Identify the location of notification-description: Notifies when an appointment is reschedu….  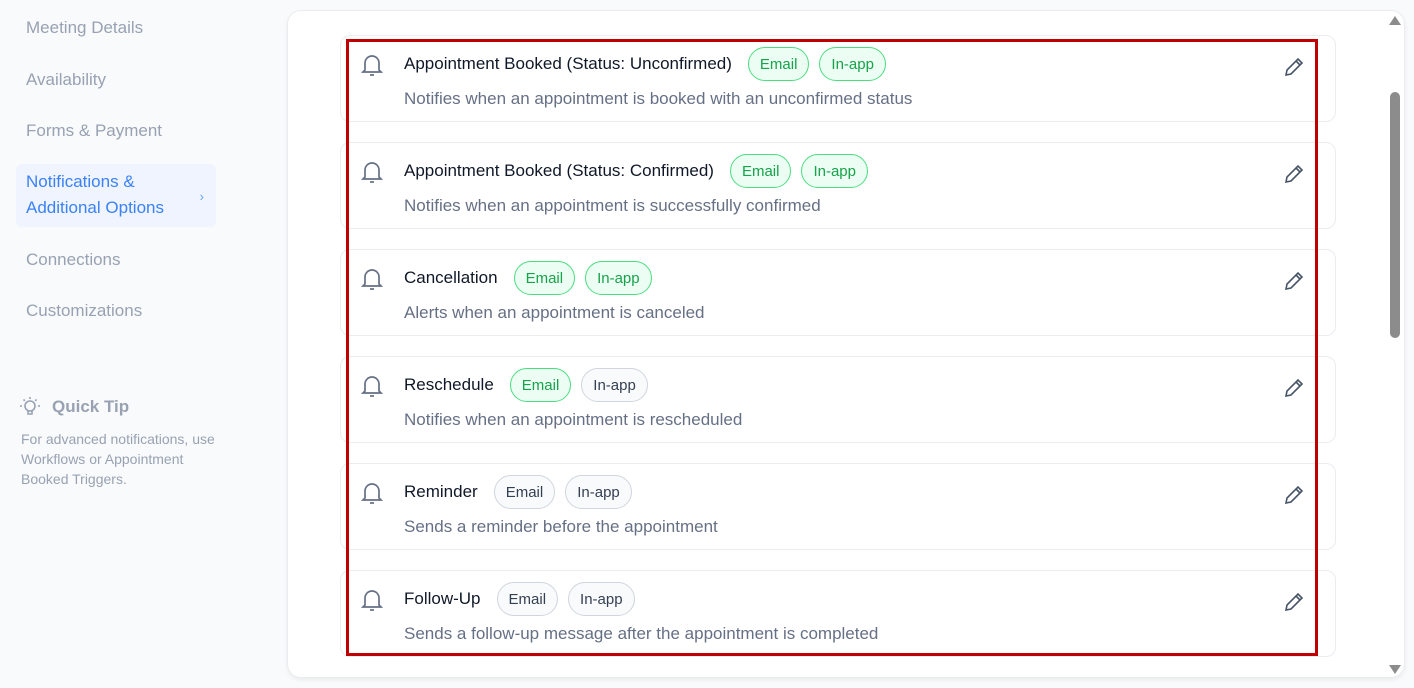
(573, 419).